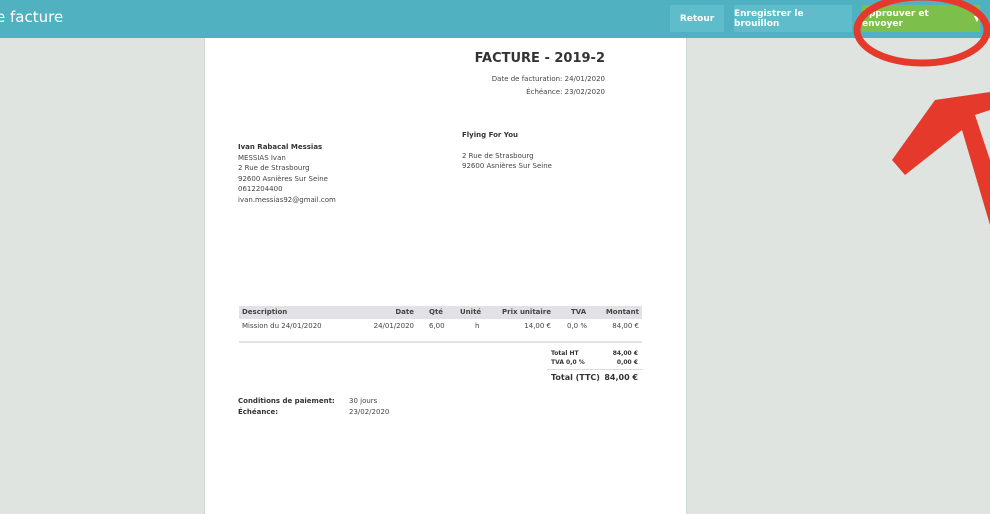 The height and width of the screenshot is (514, 990). Describe the element at coordinates (363, 401) in the screenshot. I see `payment-conditions: 30 jours` at that location.